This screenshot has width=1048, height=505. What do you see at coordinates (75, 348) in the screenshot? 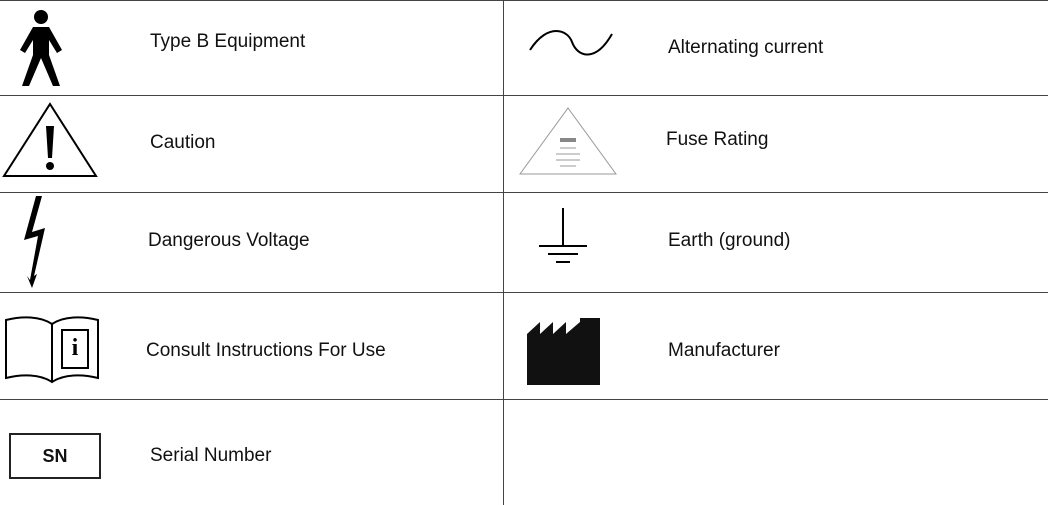
I see `svg-text: i` at bounding box center [75, 348].